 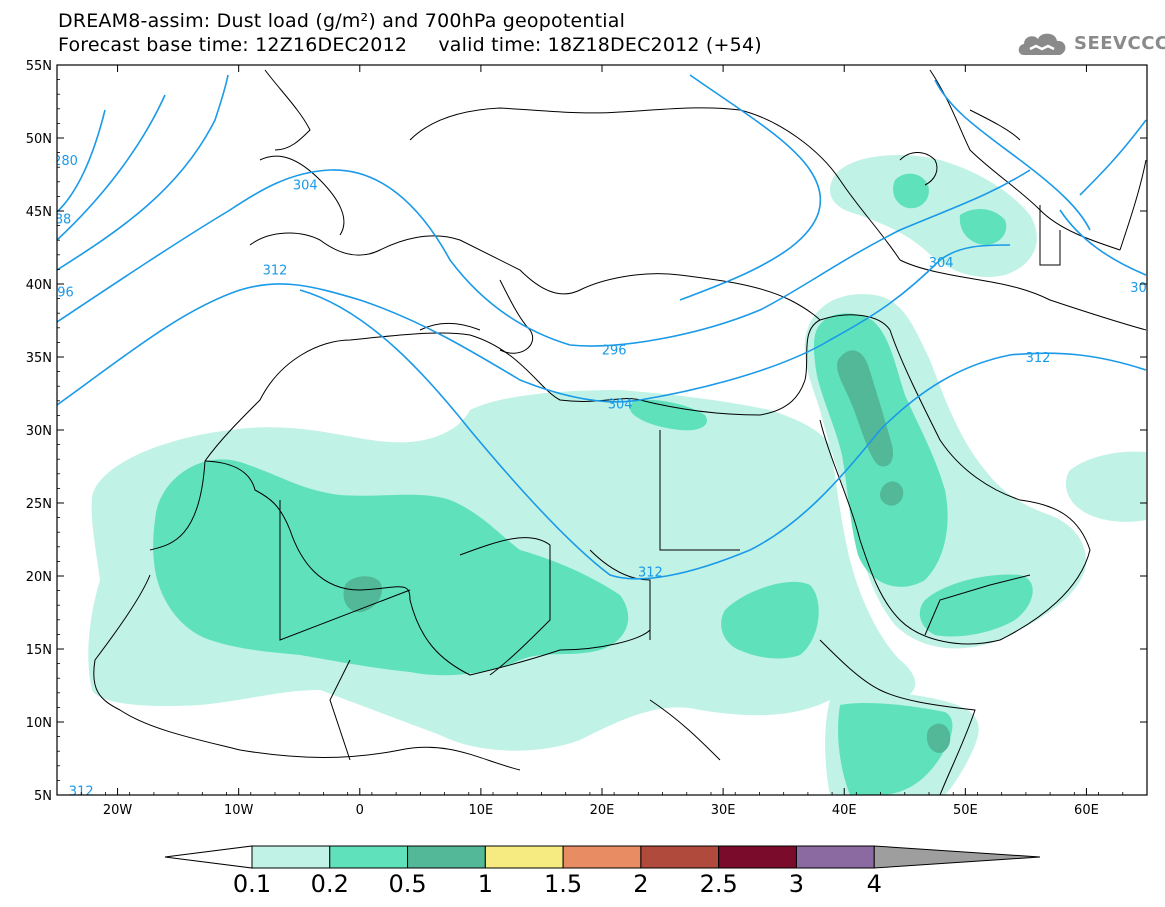 I want to click on lon-tick-label: 10E, so click(x=481, y=810).